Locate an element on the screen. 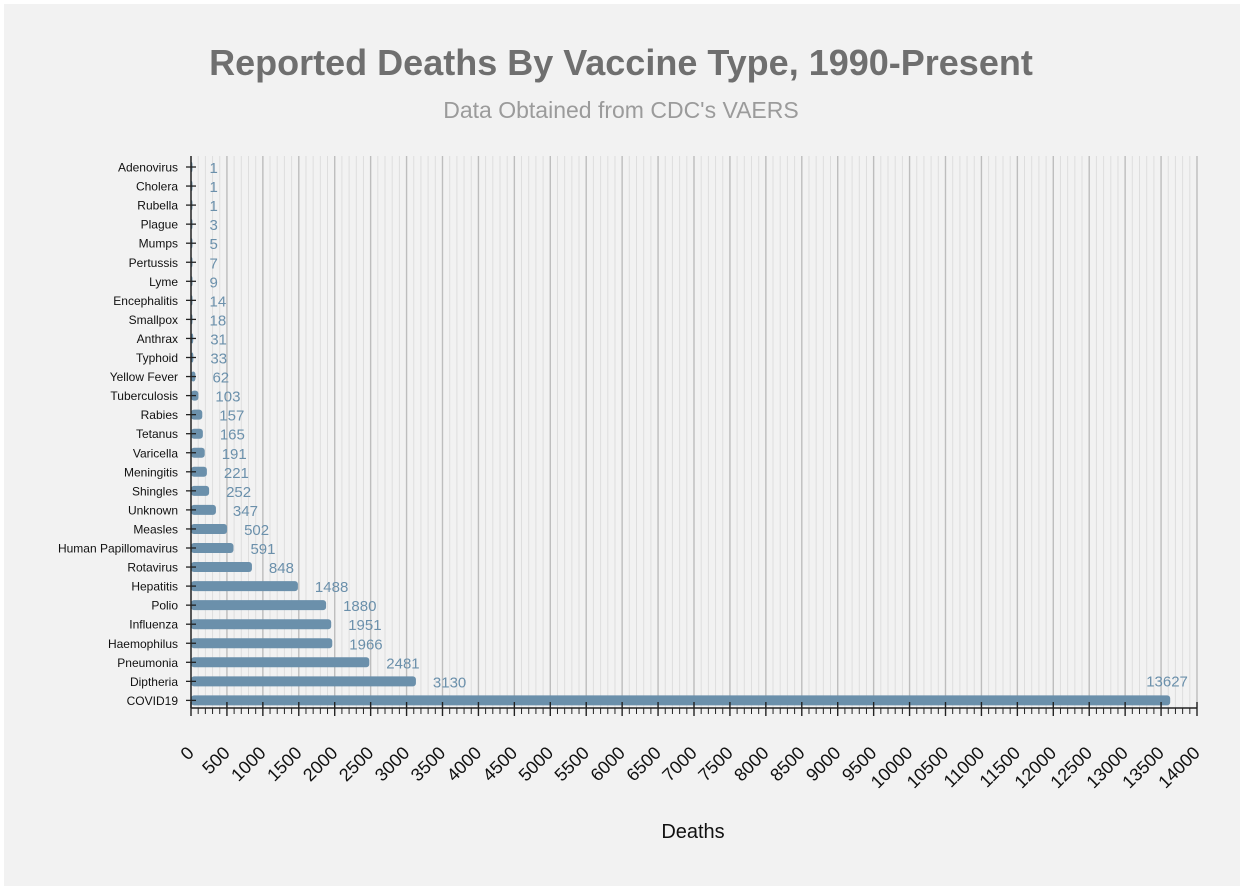 Image resolution: width=1242 pixels, height=892 pixels. y-tick-label: Haemophilus is located at coordinates (143, 644).